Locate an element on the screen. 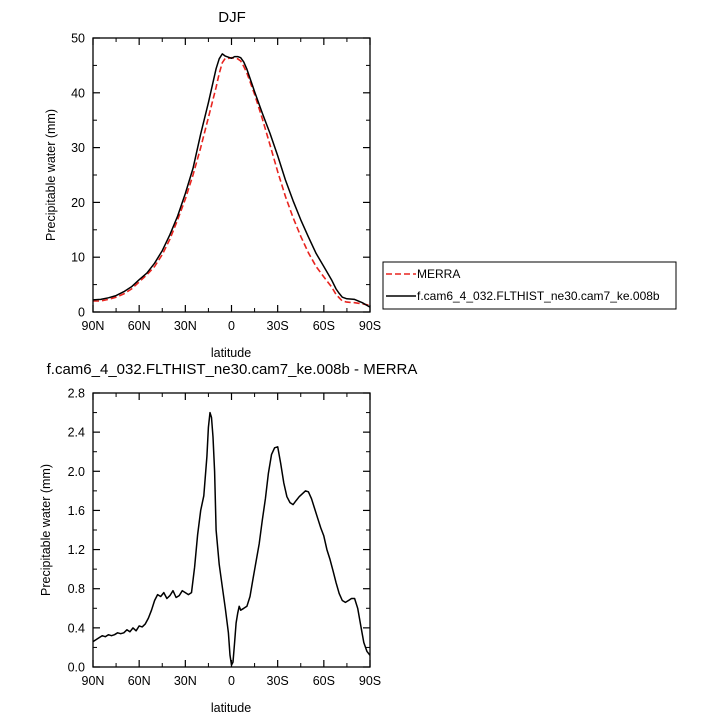  top-panel-ylabel: Precipitable water (mm) is located at coordinates (51, 175).